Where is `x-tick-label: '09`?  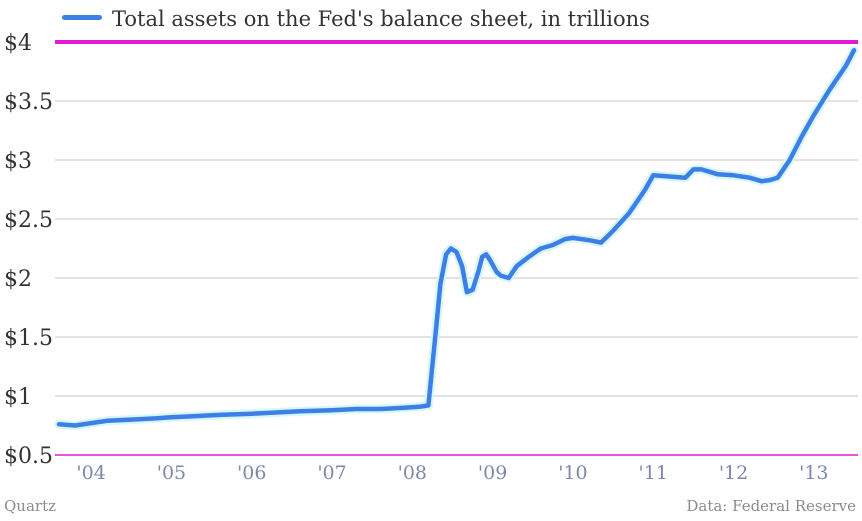
x-tick-label: '09 is located at coordinates (492, 473).